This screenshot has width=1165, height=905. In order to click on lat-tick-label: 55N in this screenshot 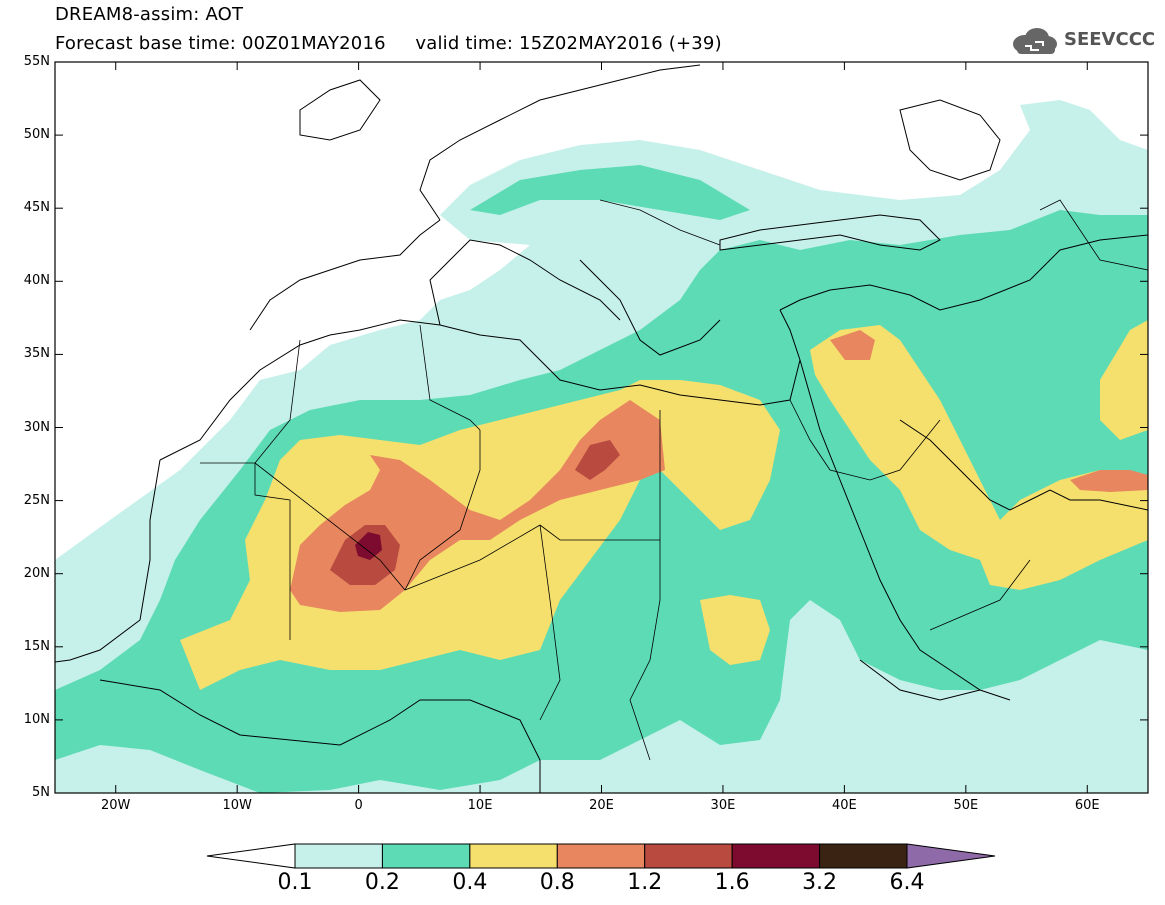, I will do `click(36, 61)`.